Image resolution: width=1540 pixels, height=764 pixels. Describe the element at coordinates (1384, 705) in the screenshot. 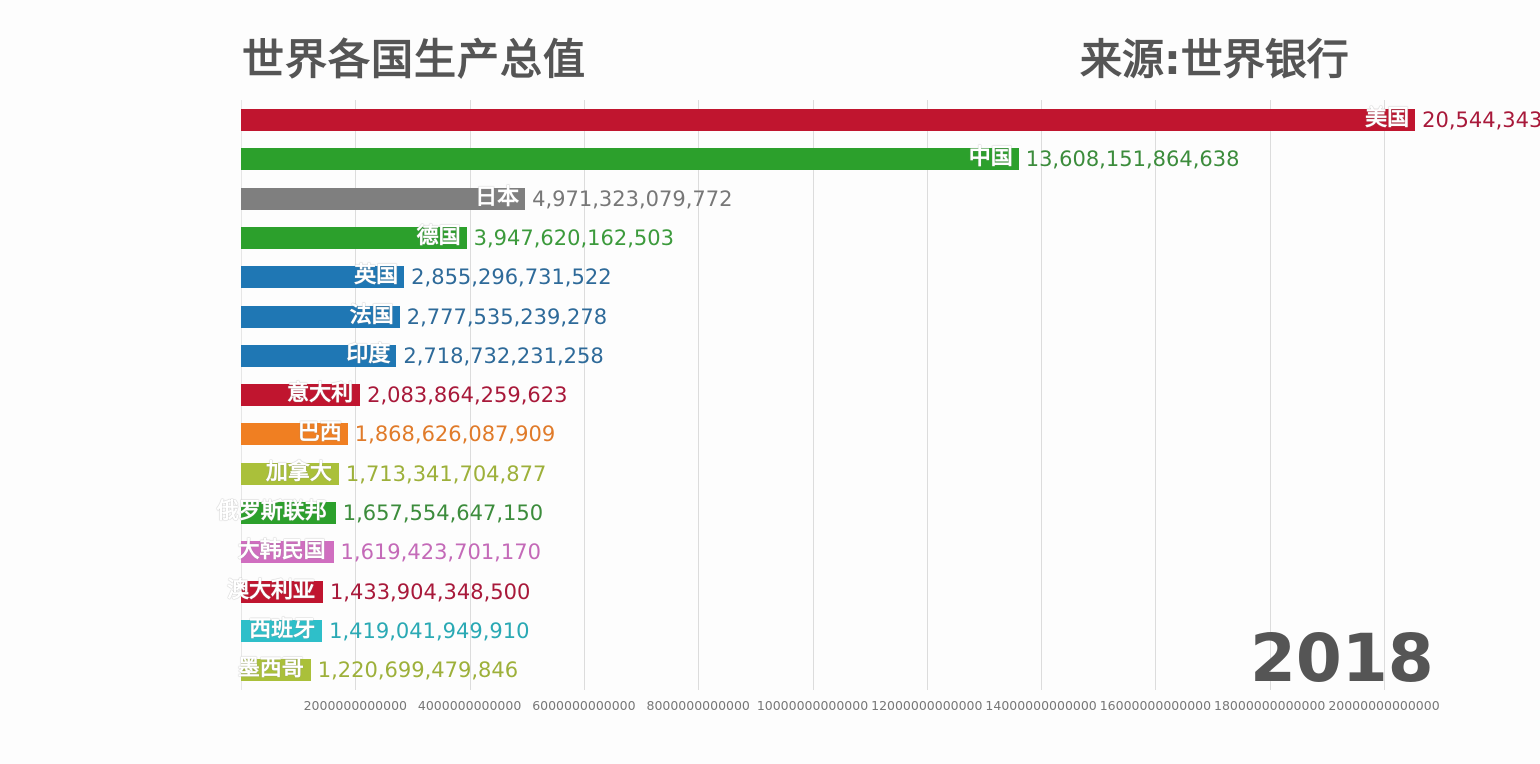

I see `x-tick-label: 20000000000000` at that location.